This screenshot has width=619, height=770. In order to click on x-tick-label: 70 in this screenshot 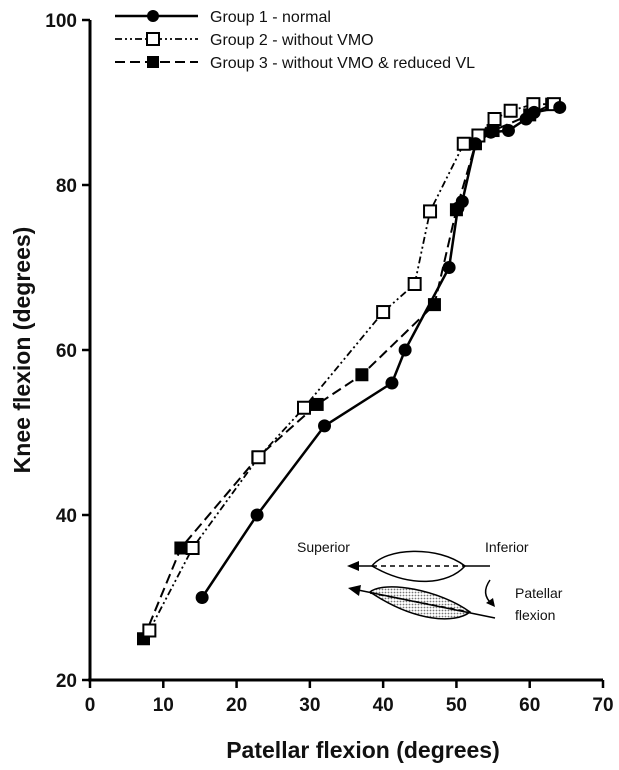, I will do `click(602, 705)`.